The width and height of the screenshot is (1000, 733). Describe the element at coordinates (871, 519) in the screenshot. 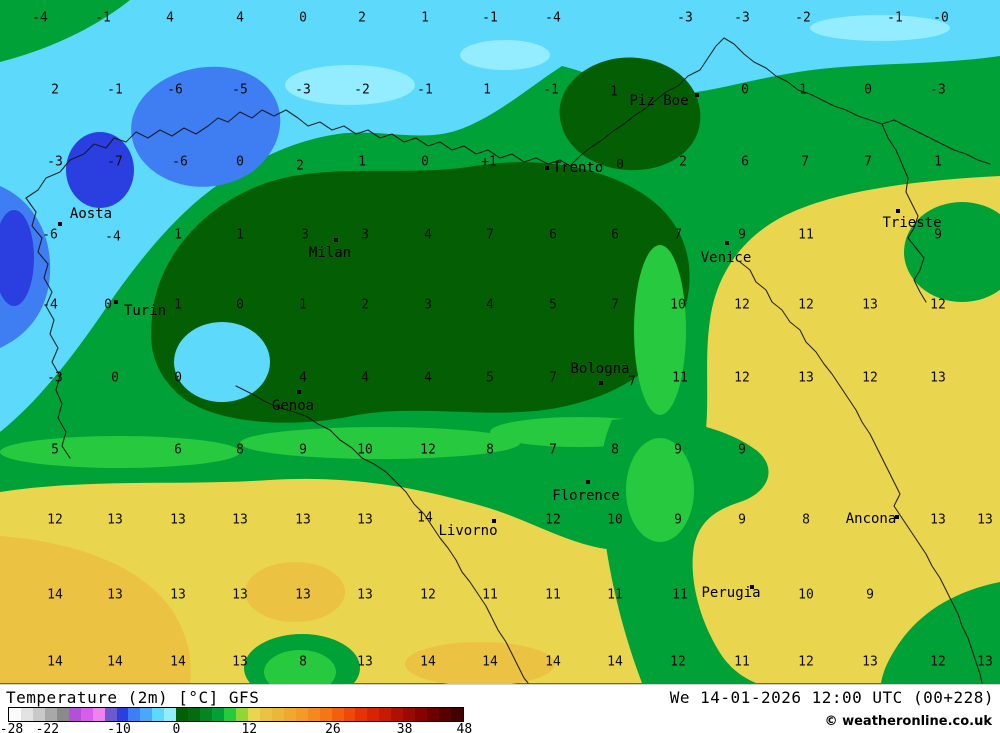

I see `city-name-ancona: Ancona` at that location.